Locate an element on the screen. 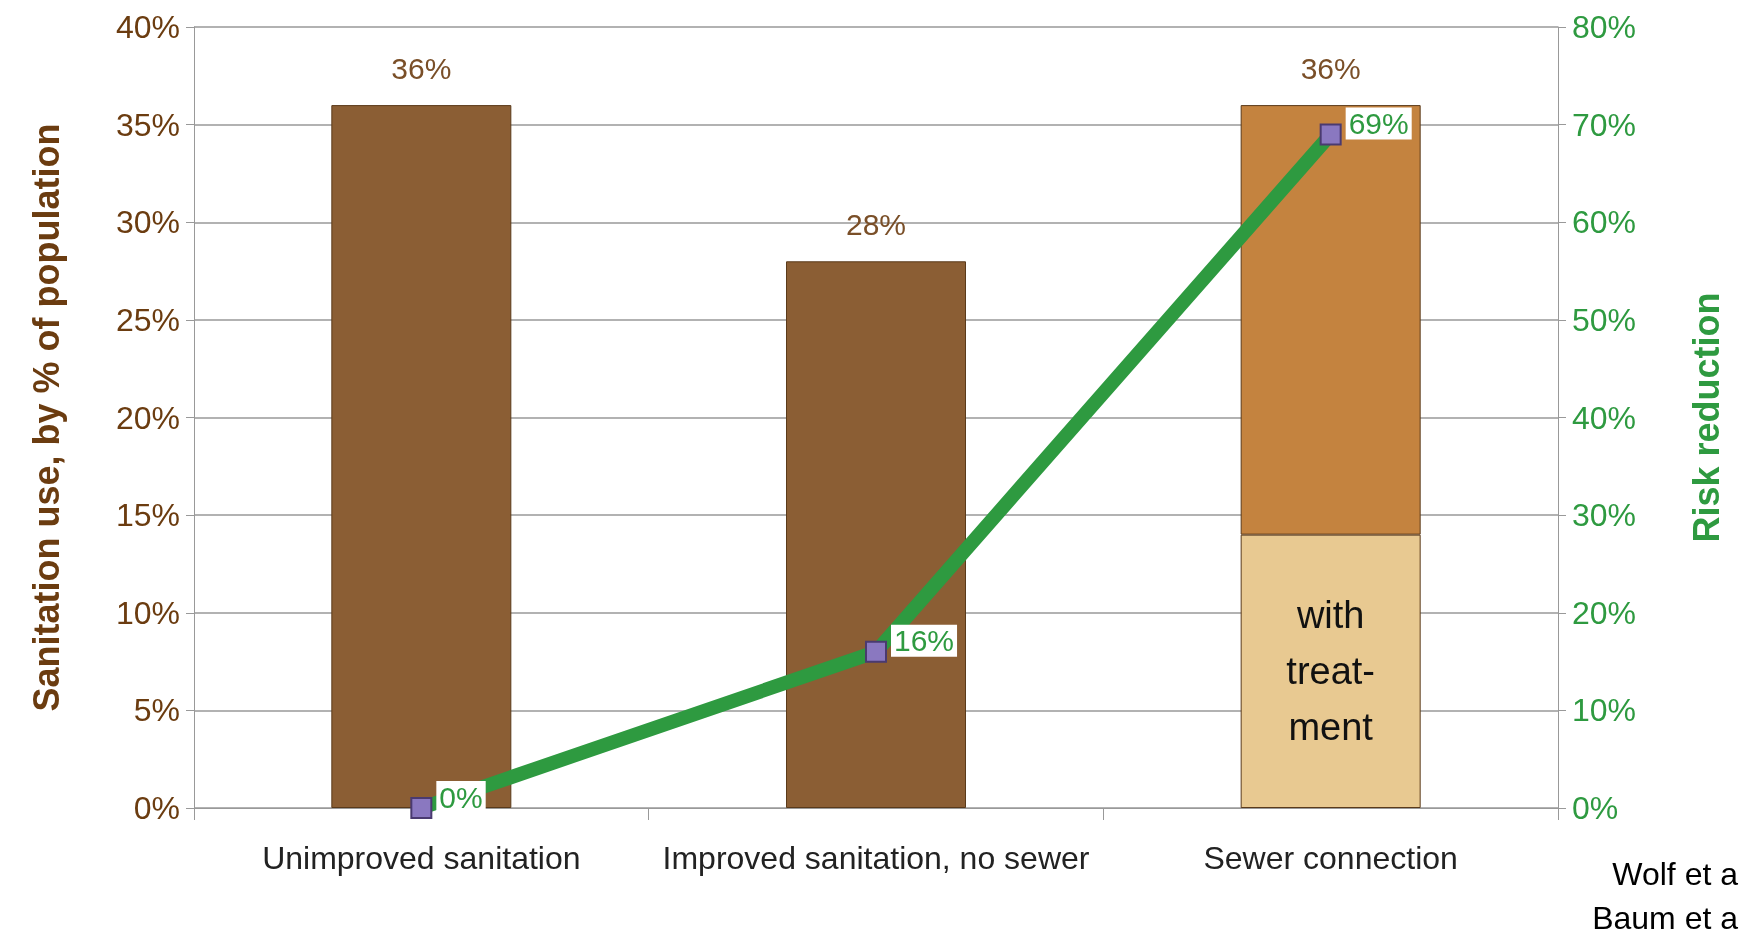  y-tick-label: 5% is located at coordinates (156, 710).